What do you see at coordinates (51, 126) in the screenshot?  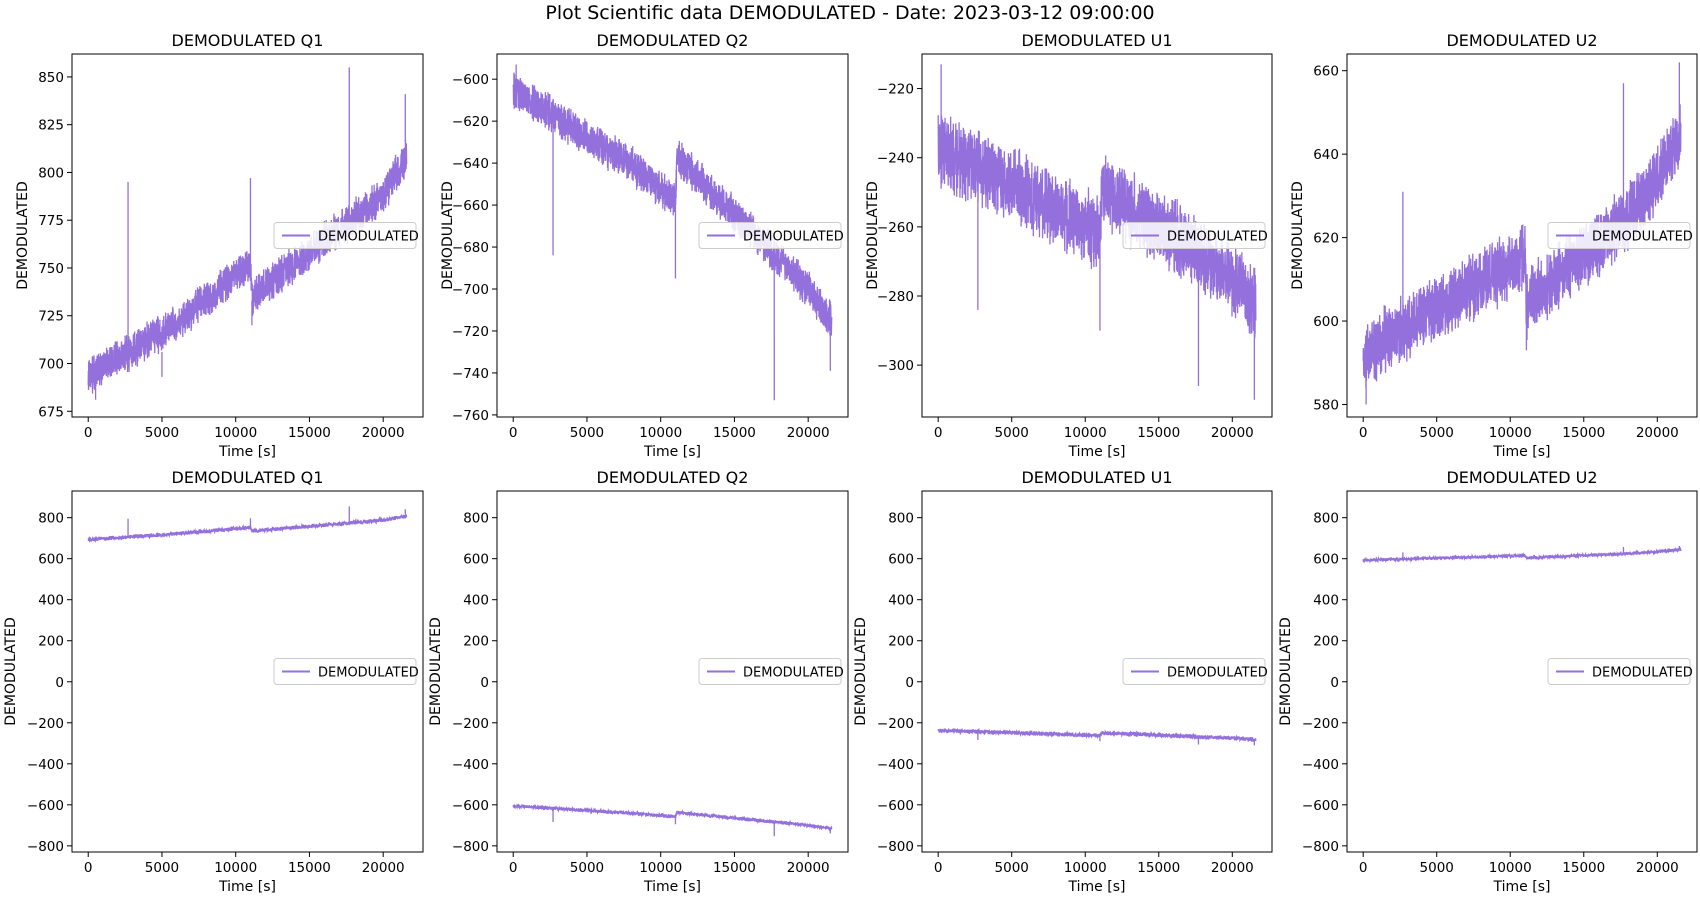 I see `y-tick-label: 825` at bounding box center [51, 126].